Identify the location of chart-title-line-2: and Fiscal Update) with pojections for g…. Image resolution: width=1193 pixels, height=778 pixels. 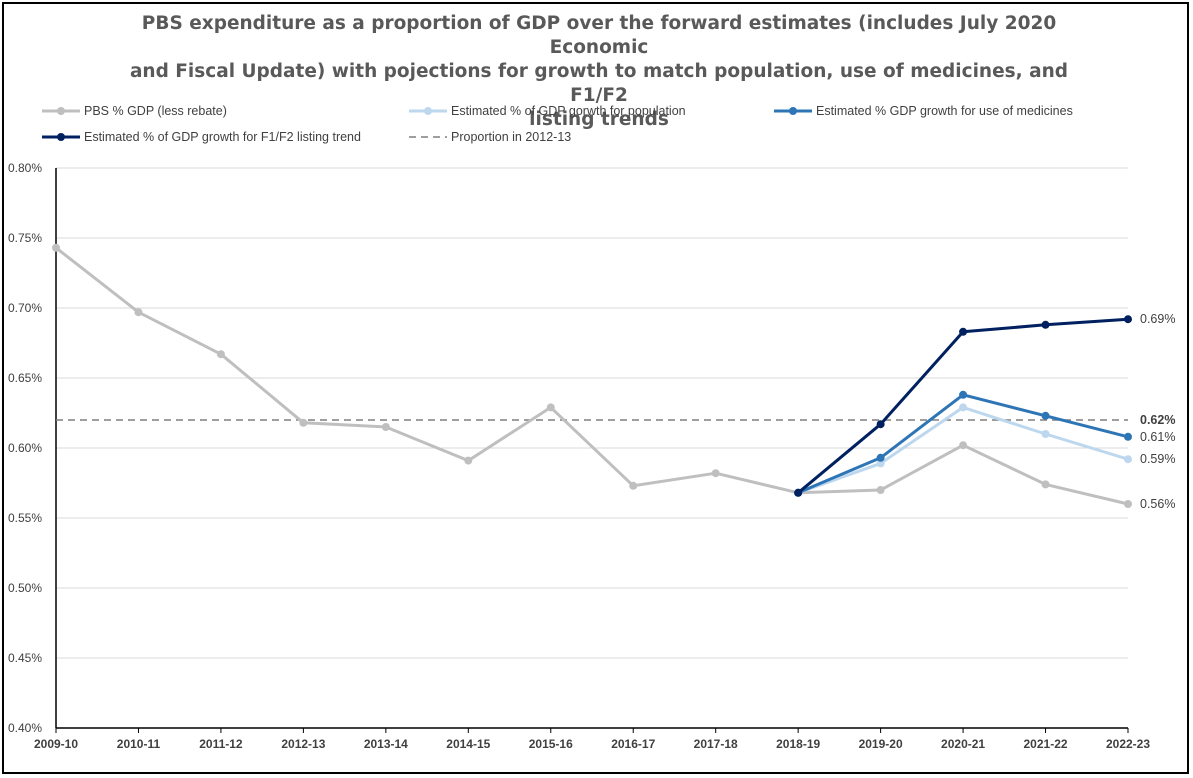
(599, 83).